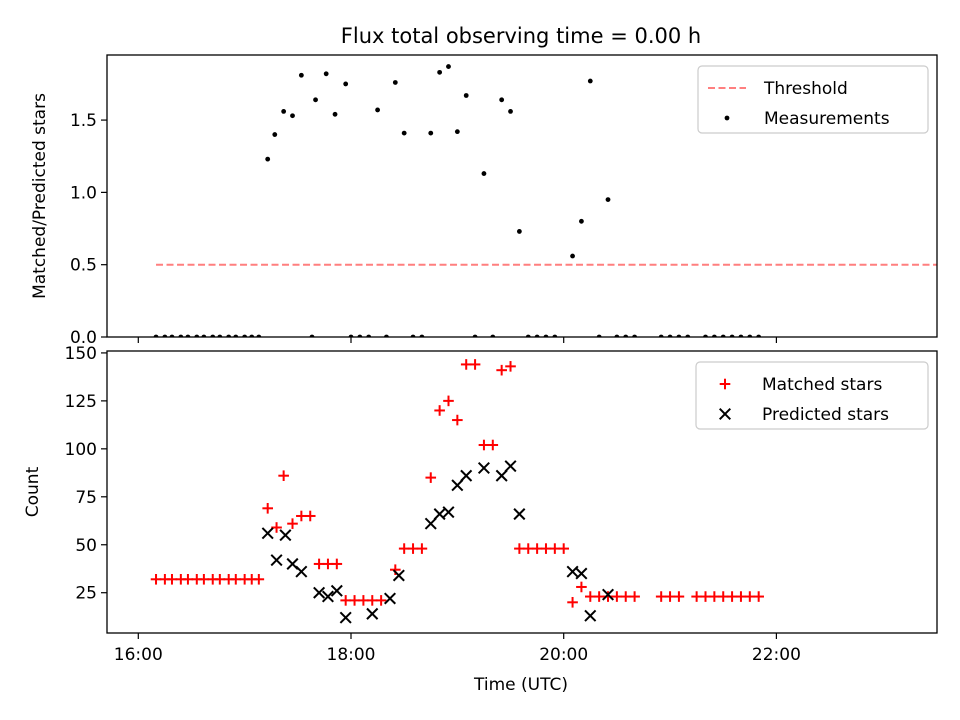 The image size is (960, 720). Describe the element at coordinates (81, 402) in the screenshot. I see `y-tick-label: 125` at that location.